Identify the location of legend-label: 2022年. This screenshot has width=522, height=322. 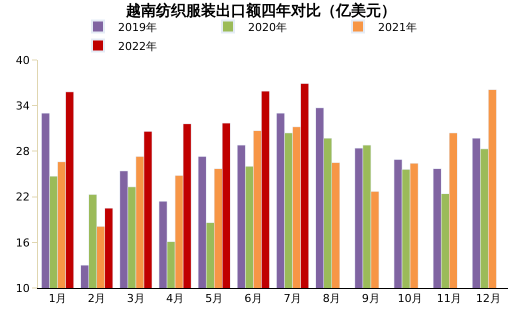
(137, 46).